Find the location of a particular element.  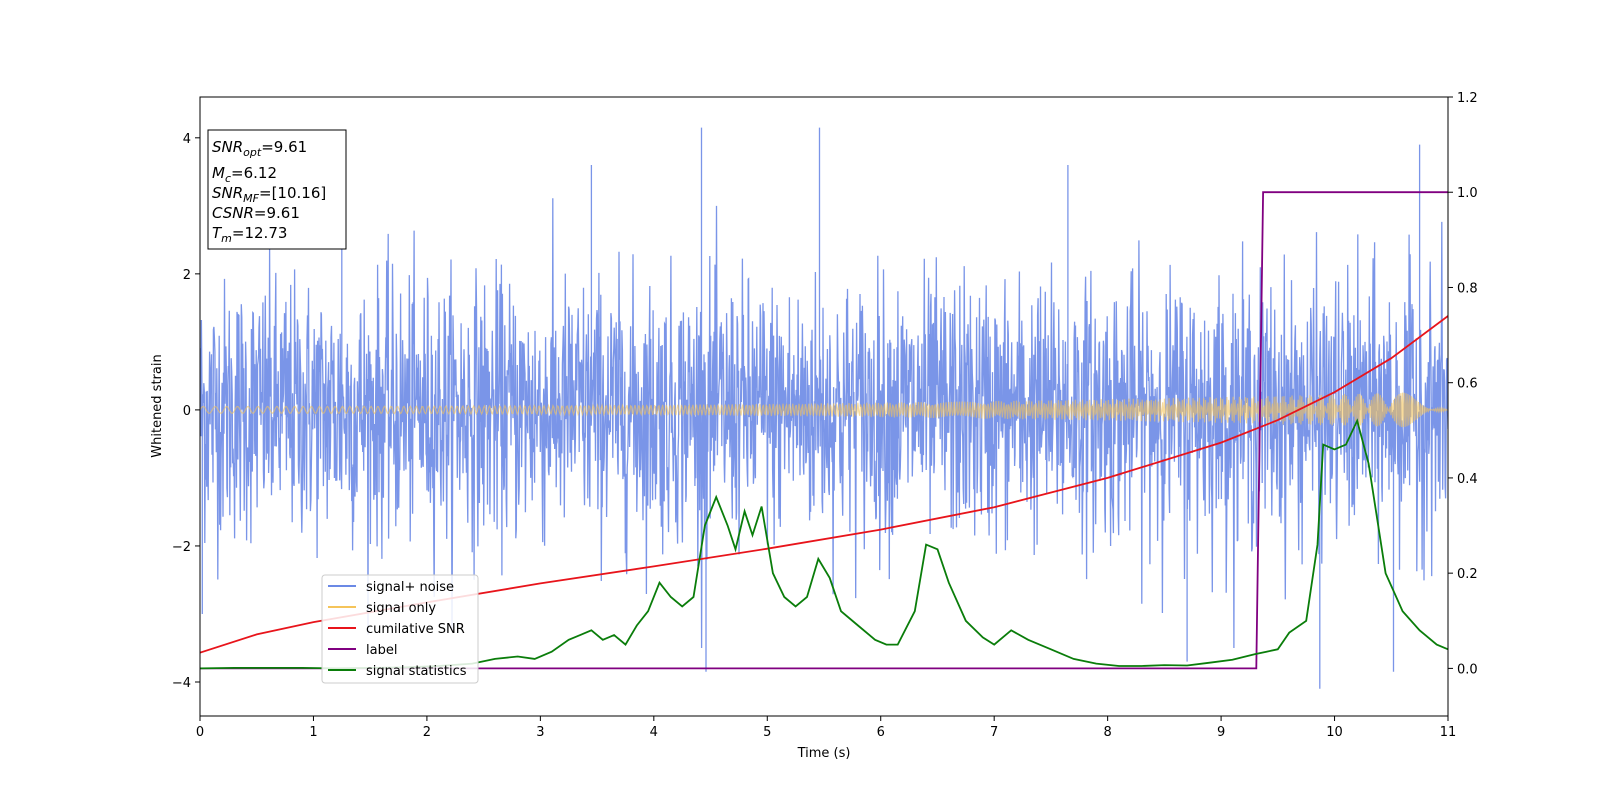

y2-tick-label: 0.0 is located at coordinates (1467, 669).